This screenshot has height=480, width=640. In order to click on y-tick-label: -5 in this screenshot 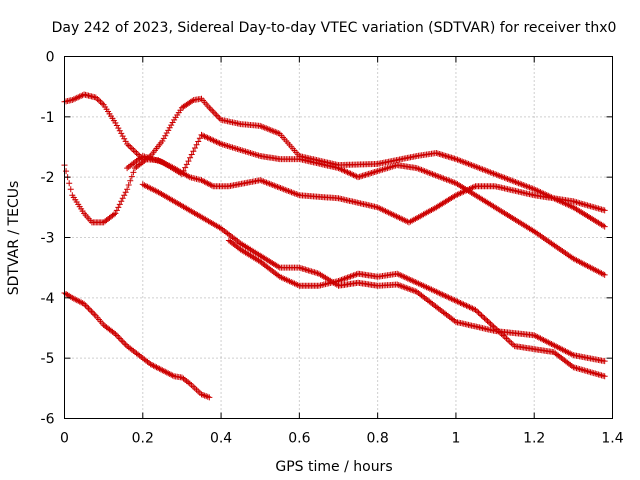, I will do `click(48, 359)`.